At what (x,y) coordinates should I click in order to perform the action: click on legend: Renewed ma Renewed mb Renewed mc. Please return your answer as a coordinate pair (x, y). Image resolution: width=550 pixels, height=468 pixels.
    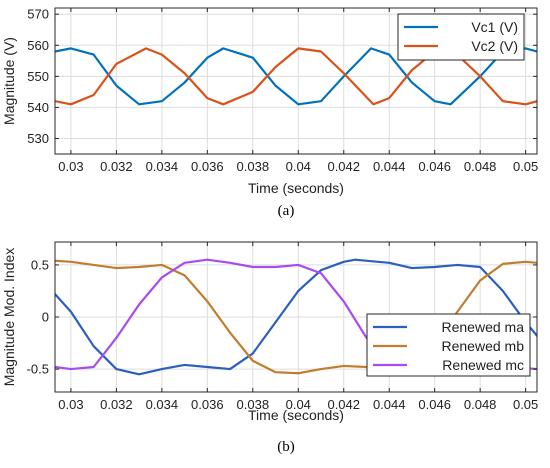
    Looking at the image, I should click on (448, 345).